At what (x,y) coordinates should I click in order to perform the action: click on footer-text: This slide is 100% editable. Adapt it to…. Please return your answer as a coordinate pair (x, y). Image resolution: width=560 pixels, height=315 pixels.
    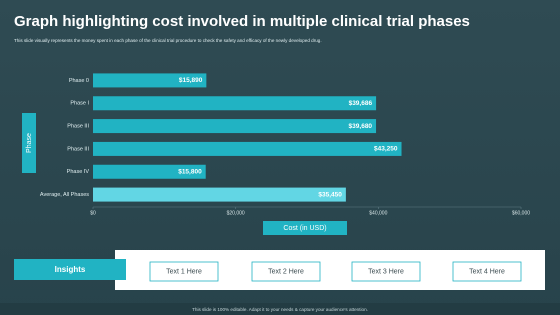
    Looking at the image, I should click on (280, 309).